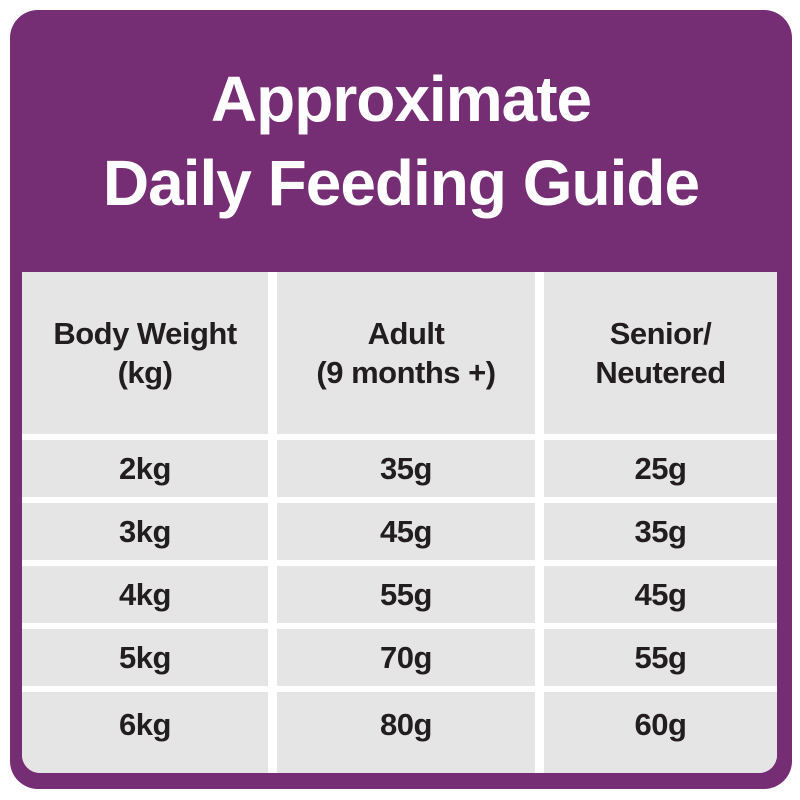 The image size is (800, 800). I want to click on cell-row1-senior: 25g, so click(660, 468).